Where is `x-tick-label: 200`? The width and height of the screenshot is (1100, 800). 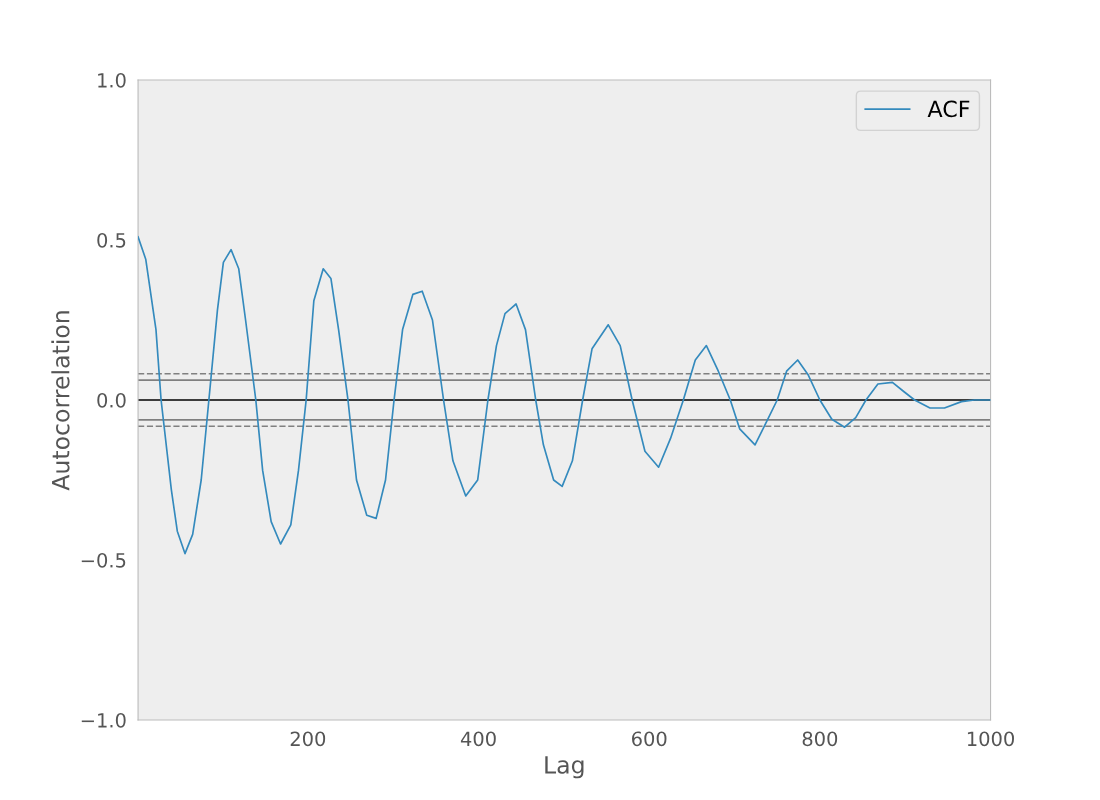
x-tick-label: 200 is located at coordinates (308, 739).